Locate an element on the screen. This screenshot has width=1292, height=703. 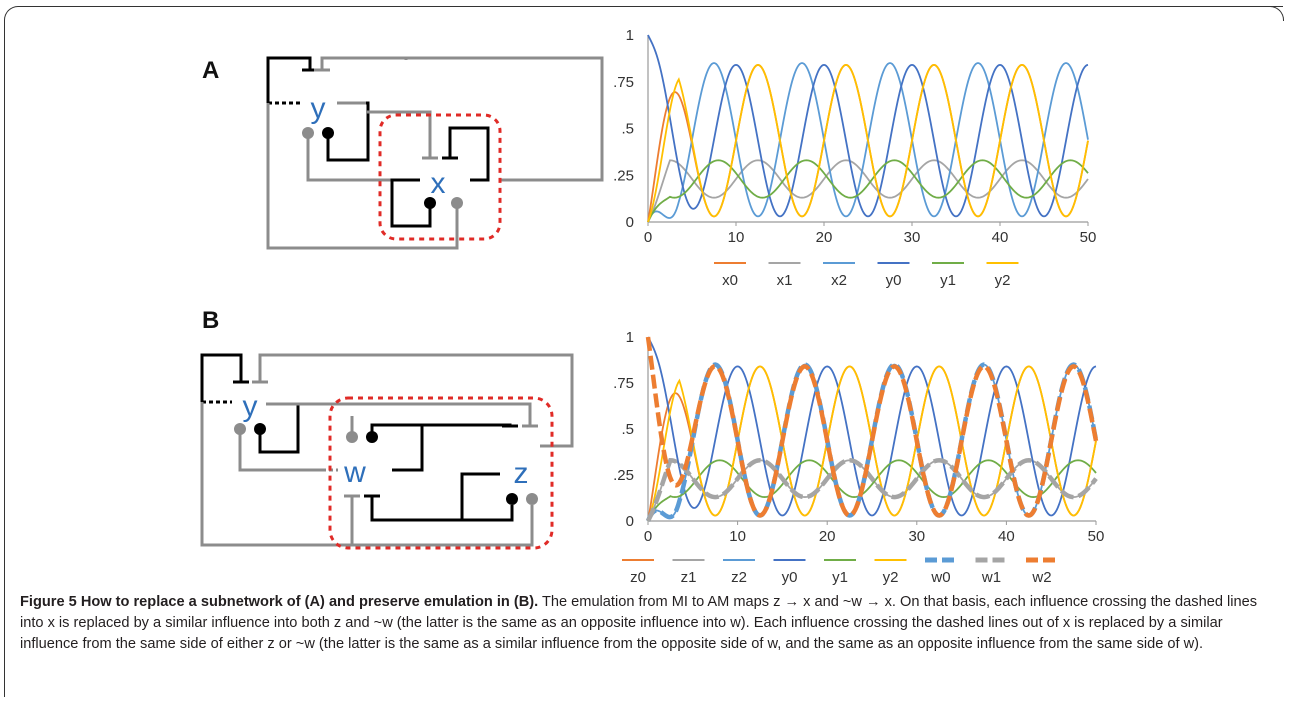
node-w: w is located at coordinates (354, 472).